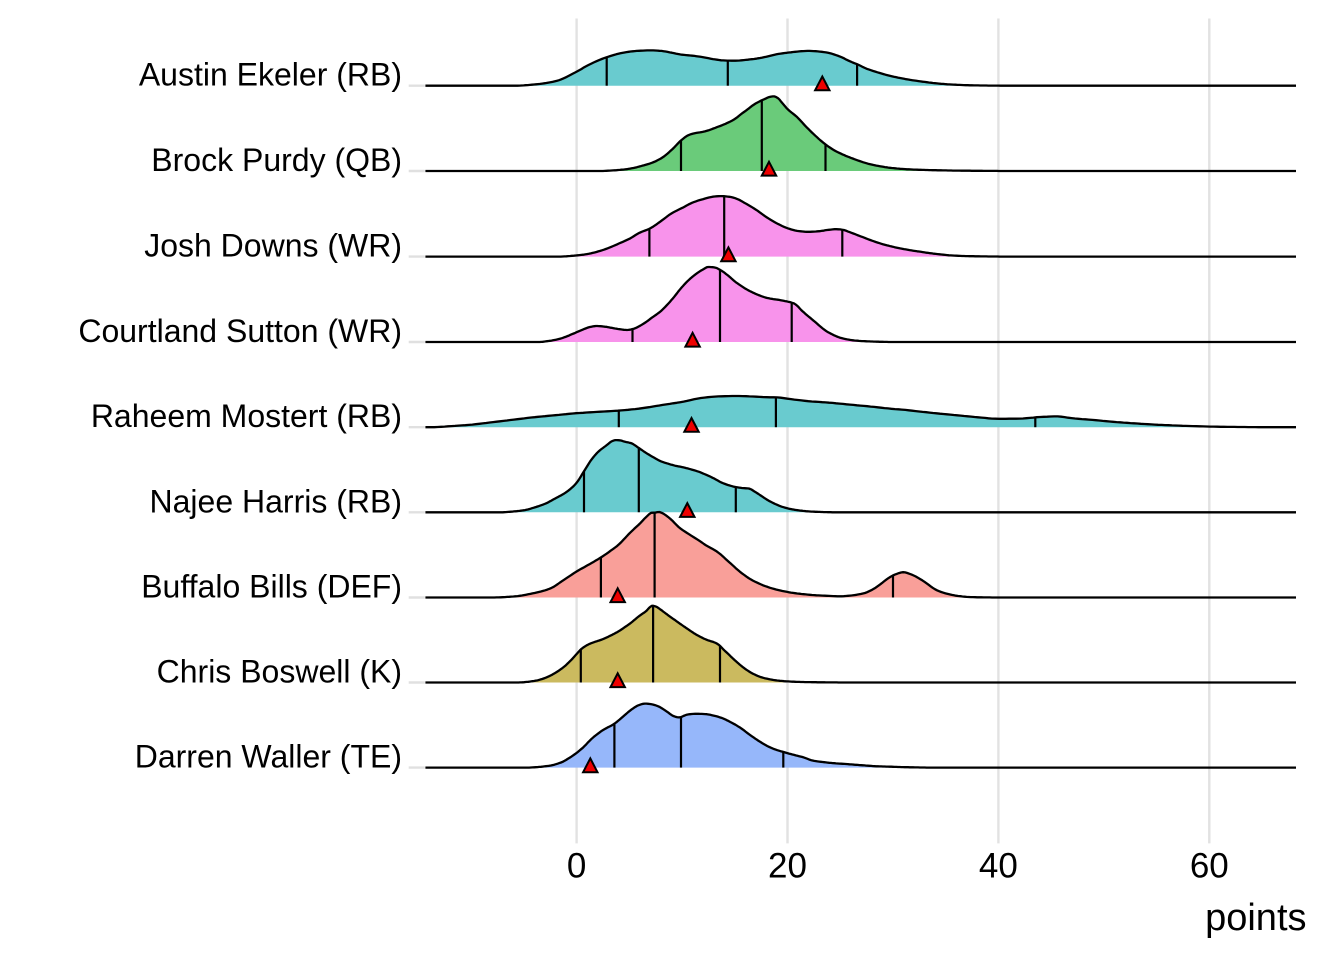 The height and width of the screenshot is (960, 1344). Describe the element at coordinates (1255, 918) in the screenshot. I see `svg-text: points` at that location.